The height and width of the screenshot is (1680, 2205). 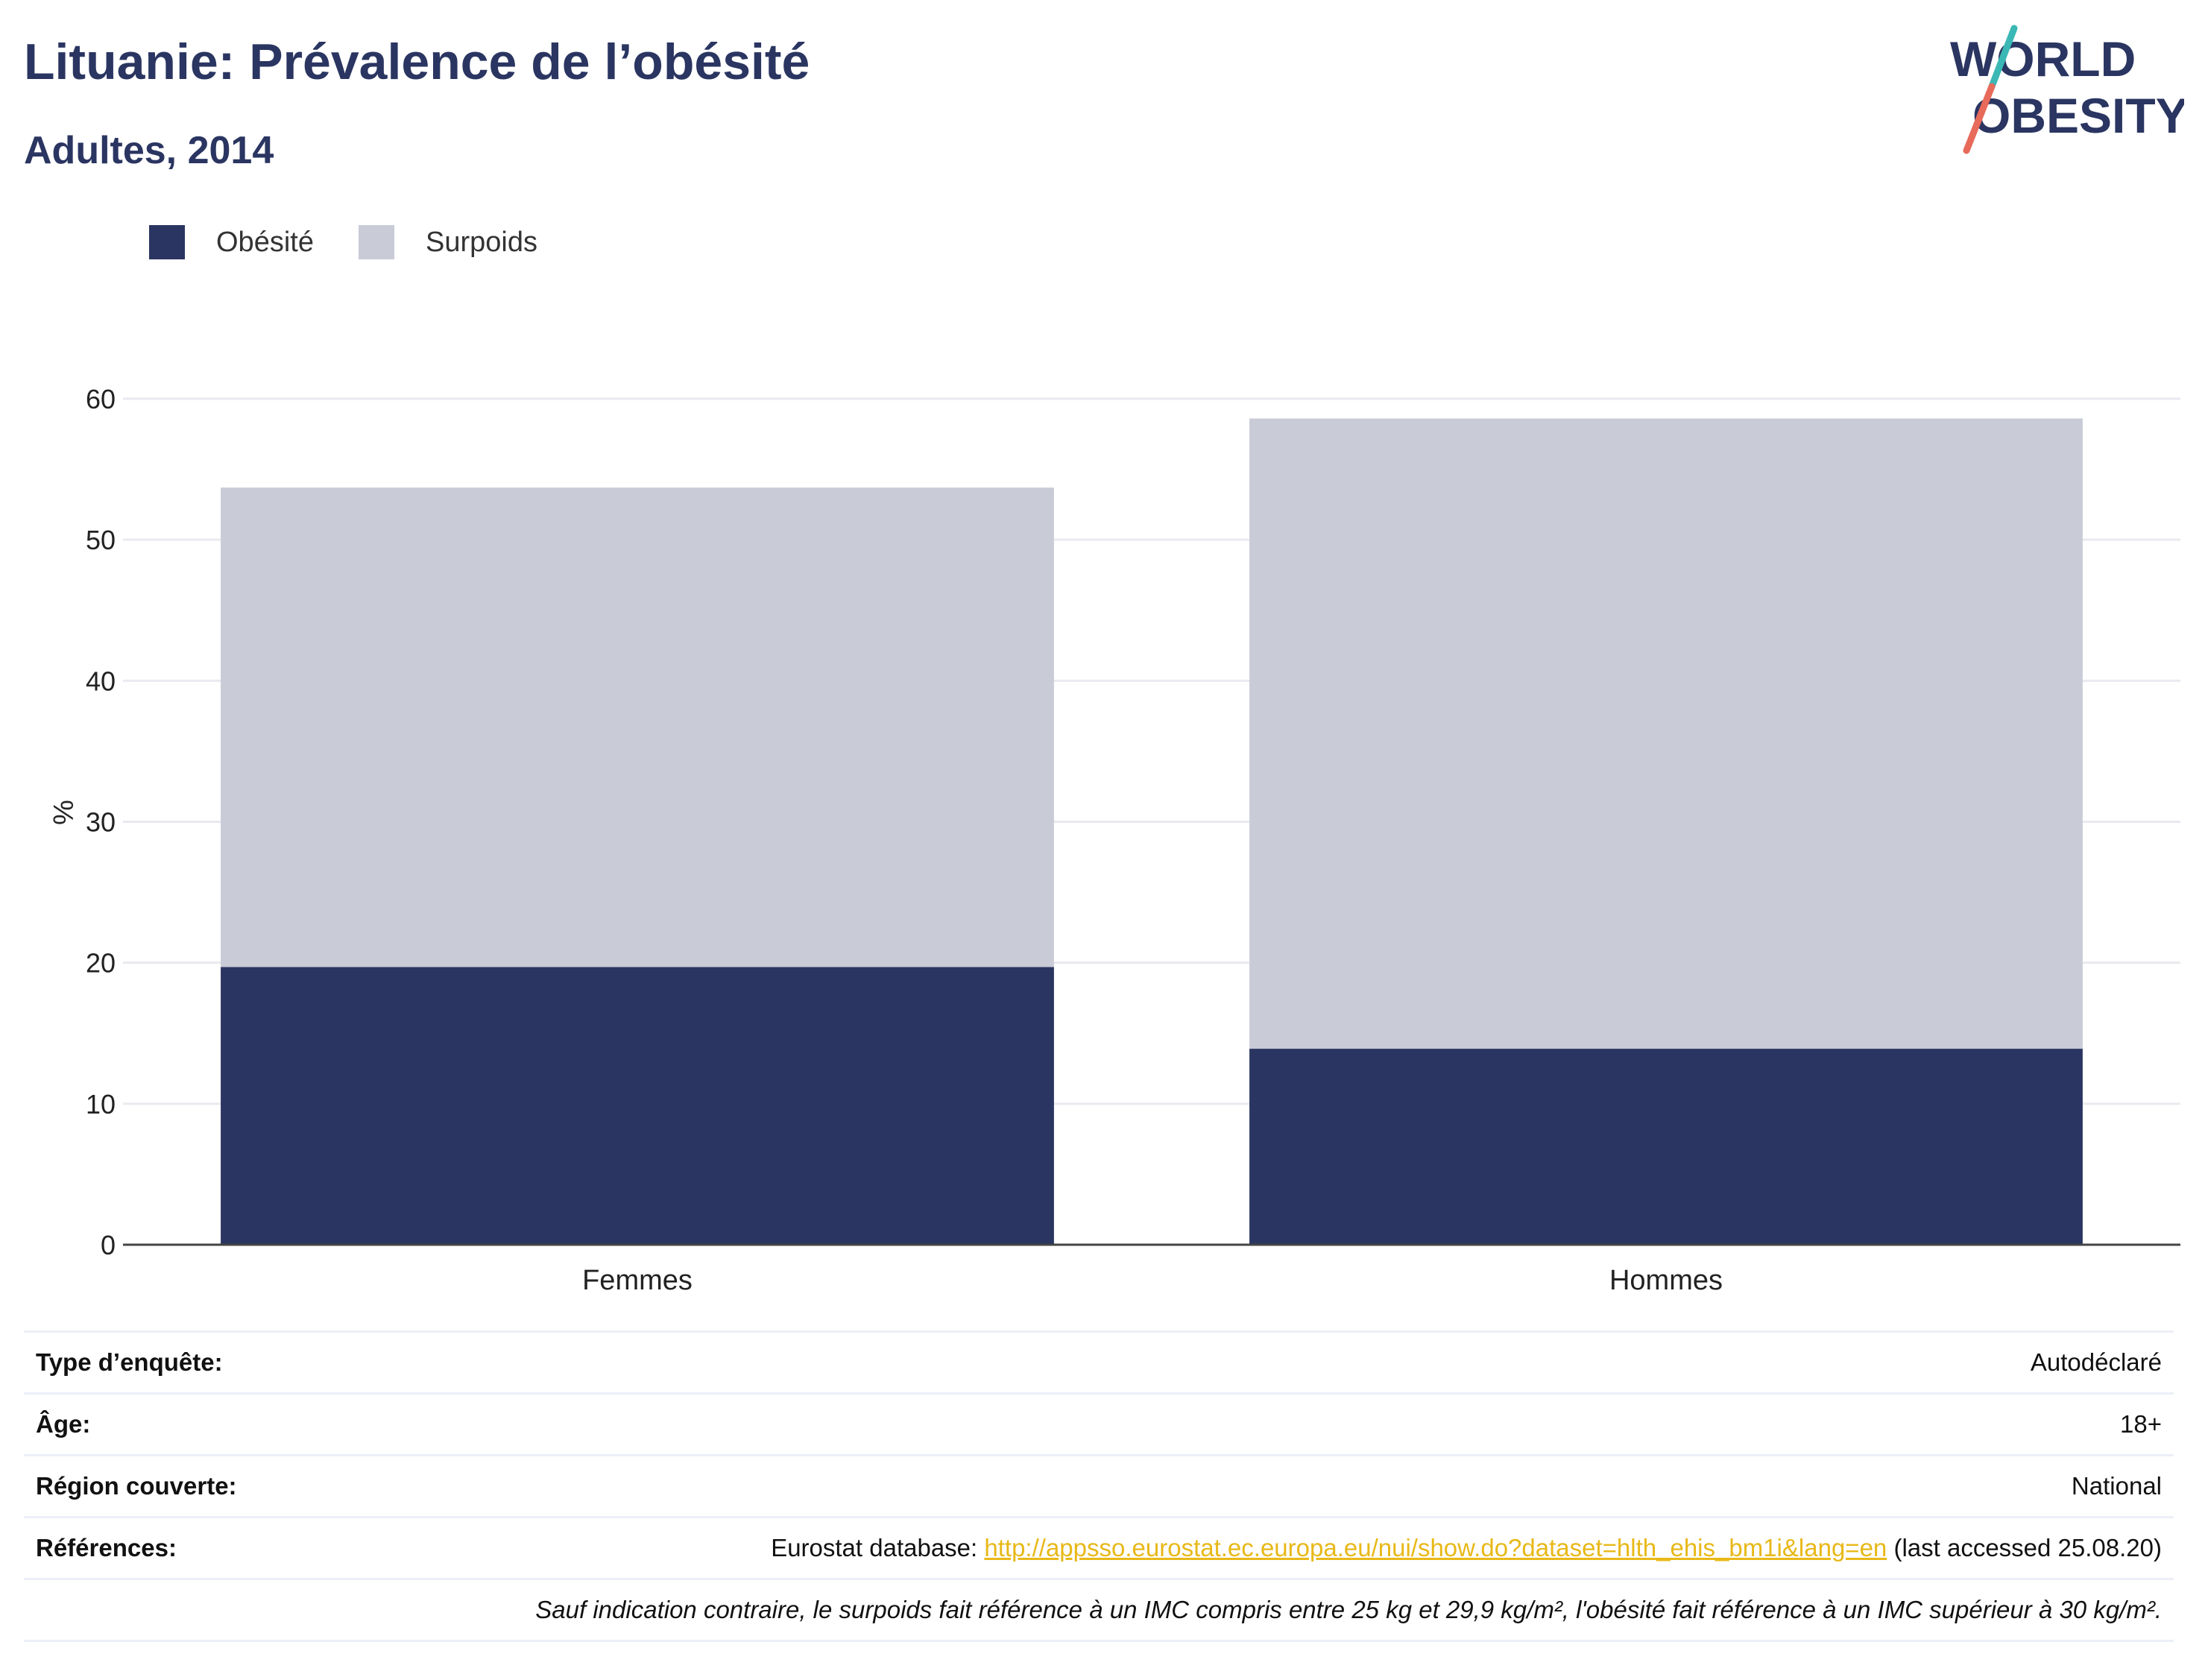 I want to click on info-value-age: 18+, so click(x=2141, y=1424).